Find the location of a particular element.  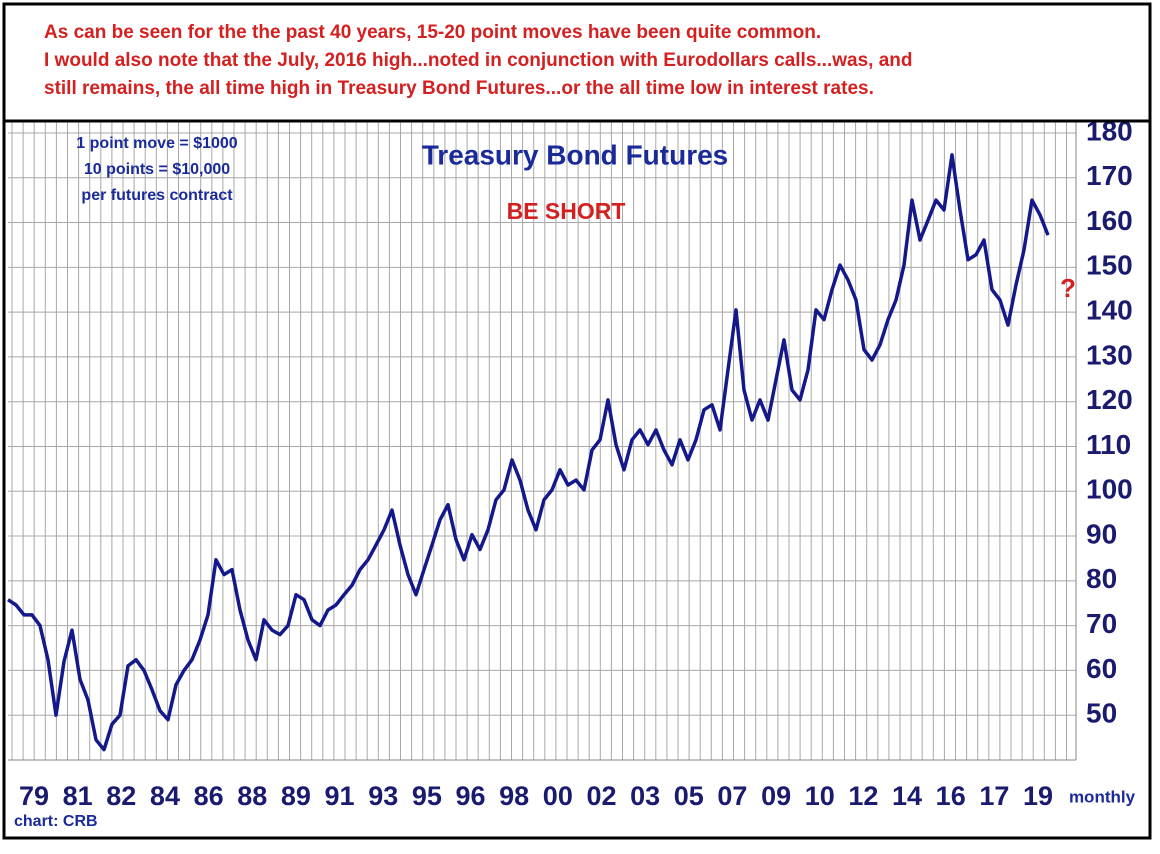

y-tick-label: 100 is located at coordinates (1109, 489).